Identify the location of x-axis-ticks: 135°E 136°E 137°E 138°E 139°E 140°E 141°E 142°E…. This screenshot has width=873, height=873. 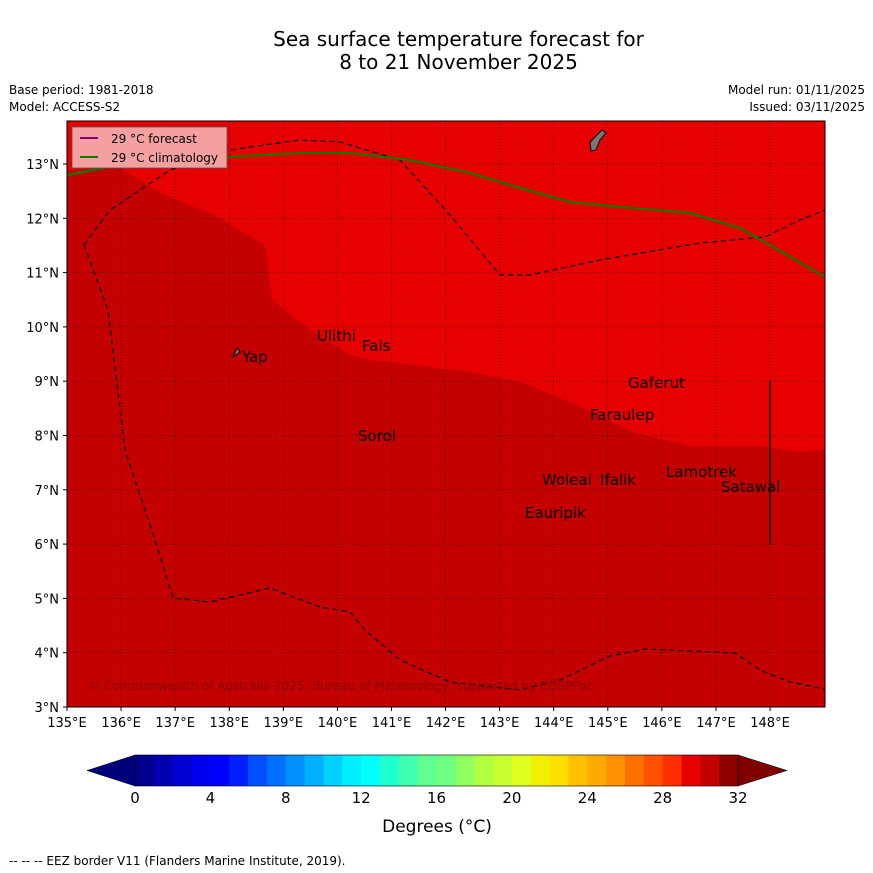
(418, 719).